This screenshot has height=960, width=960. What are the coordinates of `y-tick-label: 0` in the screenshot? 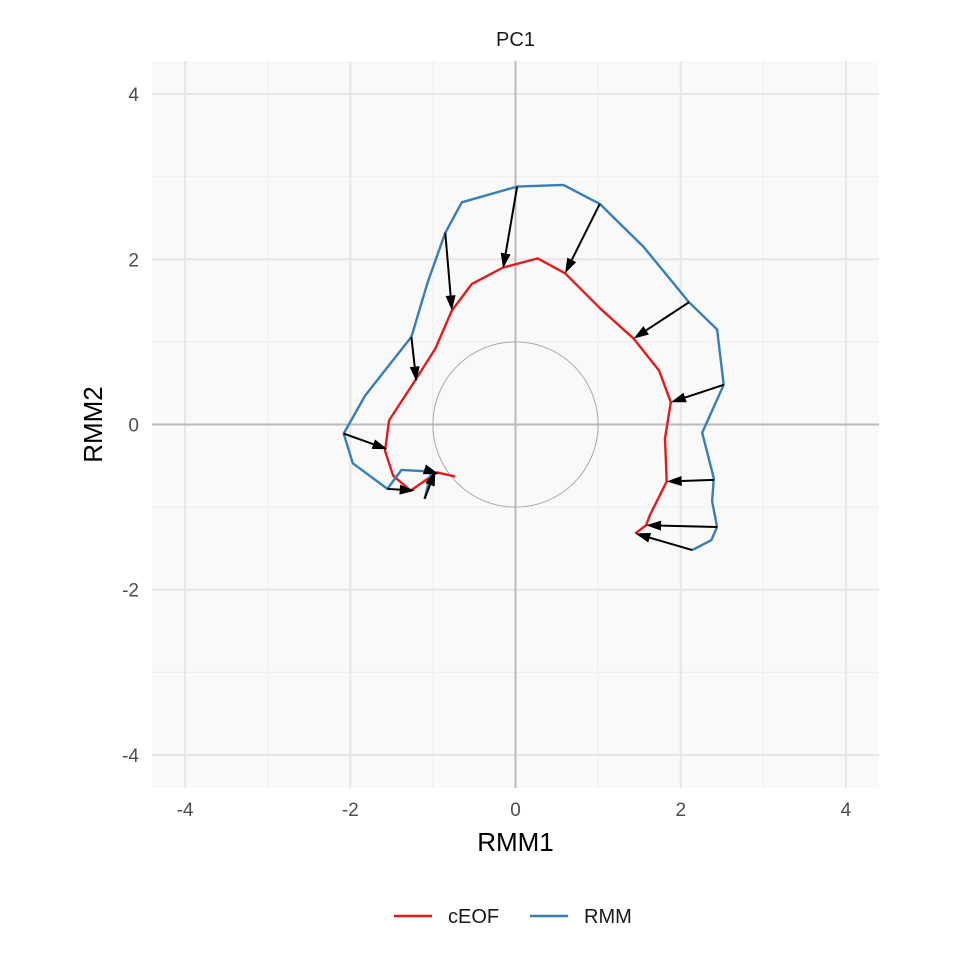 It's located at (133, 426).